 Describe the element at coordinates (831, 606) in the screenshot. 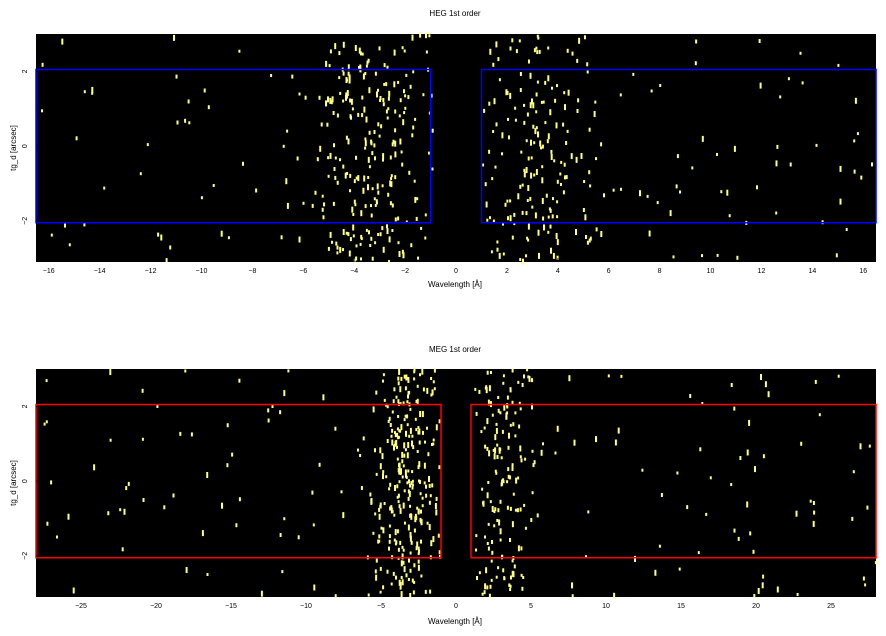

I see `meg-x-tick-label: 25` at that location.